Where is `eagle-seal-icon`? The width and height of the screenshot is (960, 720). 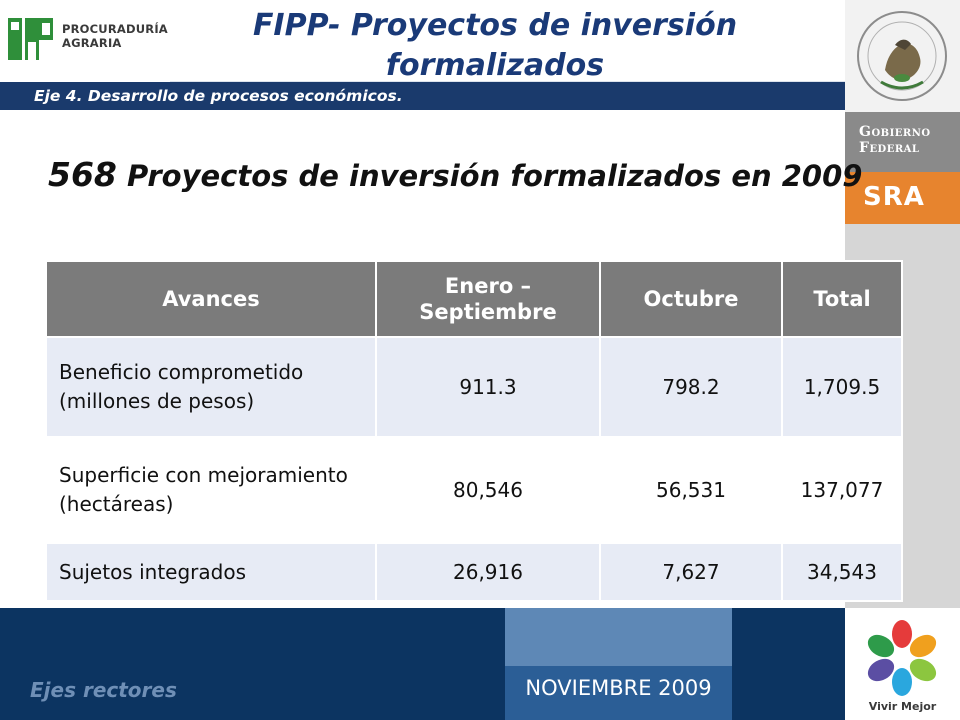 eagle-seal-icon is located at coordinates (902, 56).